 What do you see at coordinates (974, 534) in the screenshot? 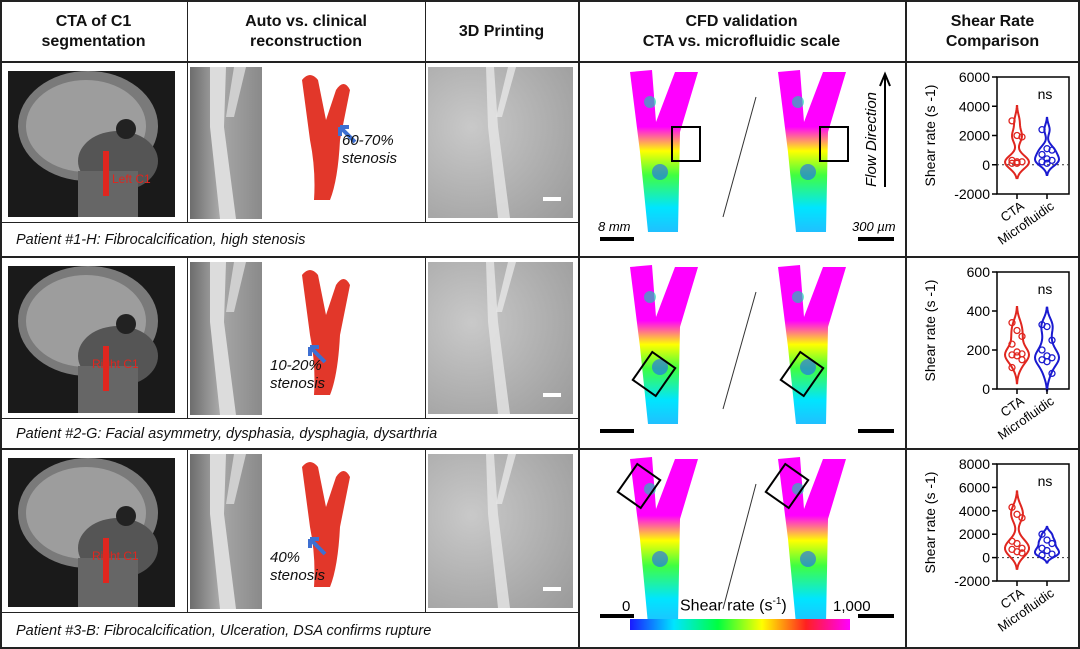
I see `y-tick-label: 2000` at bounding box center [974, 534].